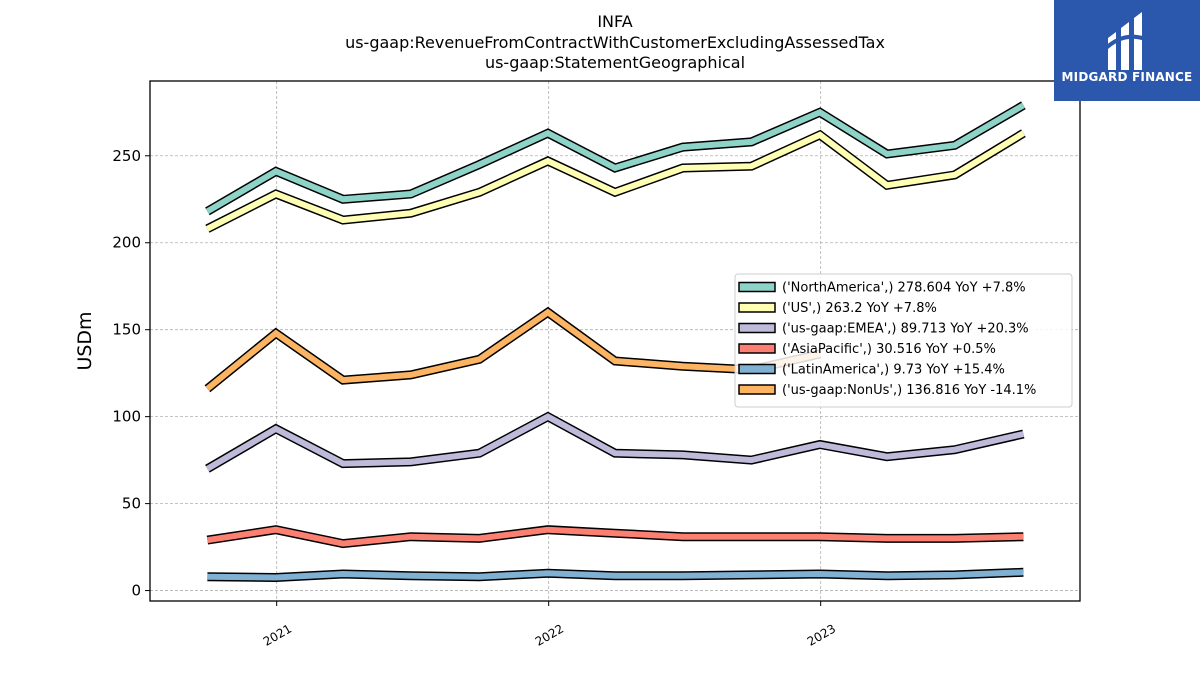 The image size is (1200, 675). I want to click on legend-label: ('LatinAmerica',) 9.73 YoY +15.4%, so click(893, 370).